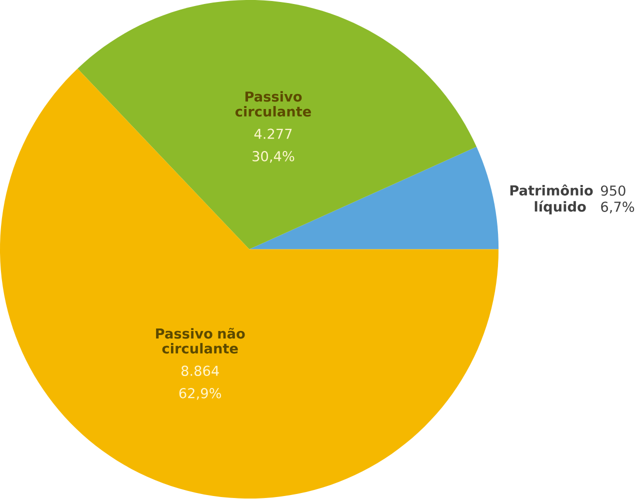 This screenshot has height=499, width=639. What do you see at coordinates (273, 157) in the screenshot?
I see `text: 30,4%` at bounding box center [273, 157].